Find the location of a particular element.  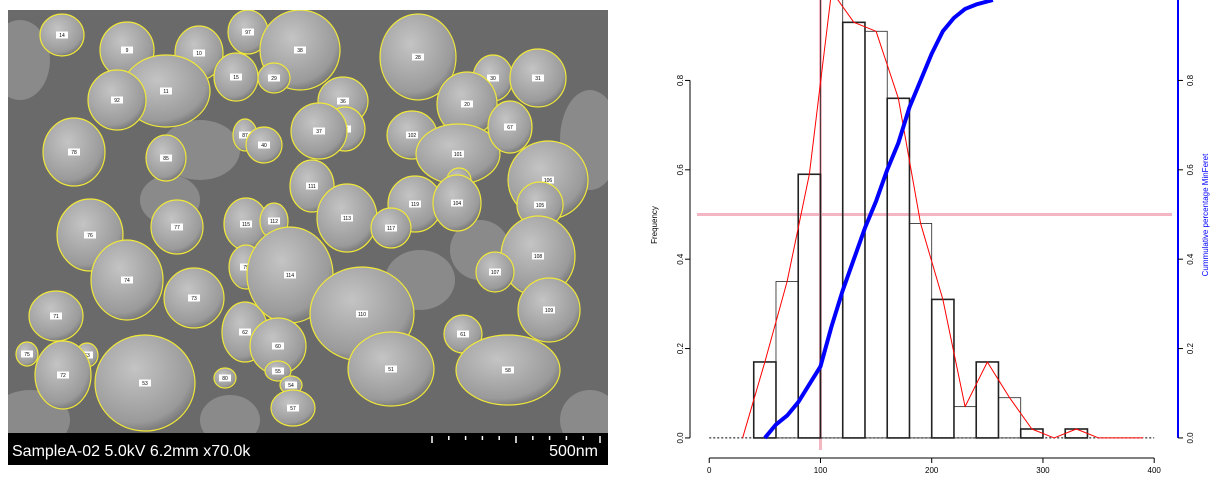

particle-label: 74 is located at coordinates (127, 281).